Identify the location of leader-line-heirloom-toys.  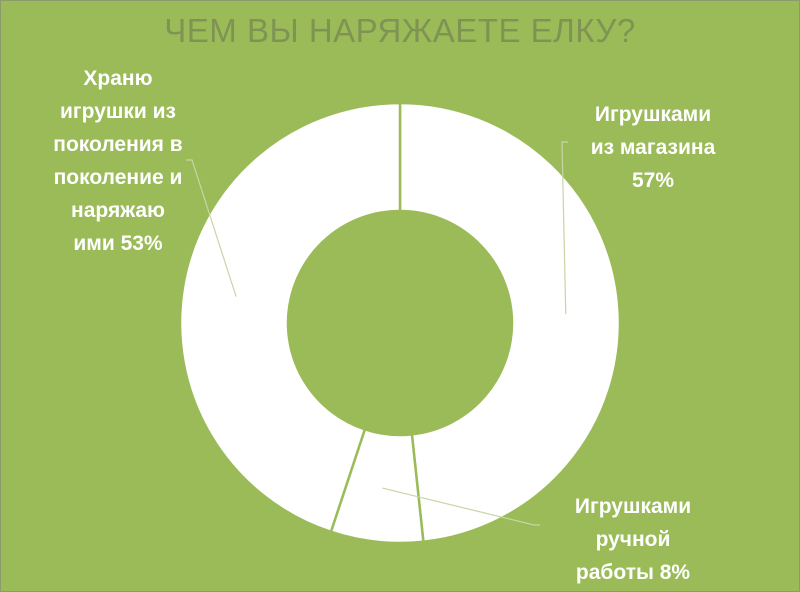
(211, 228).